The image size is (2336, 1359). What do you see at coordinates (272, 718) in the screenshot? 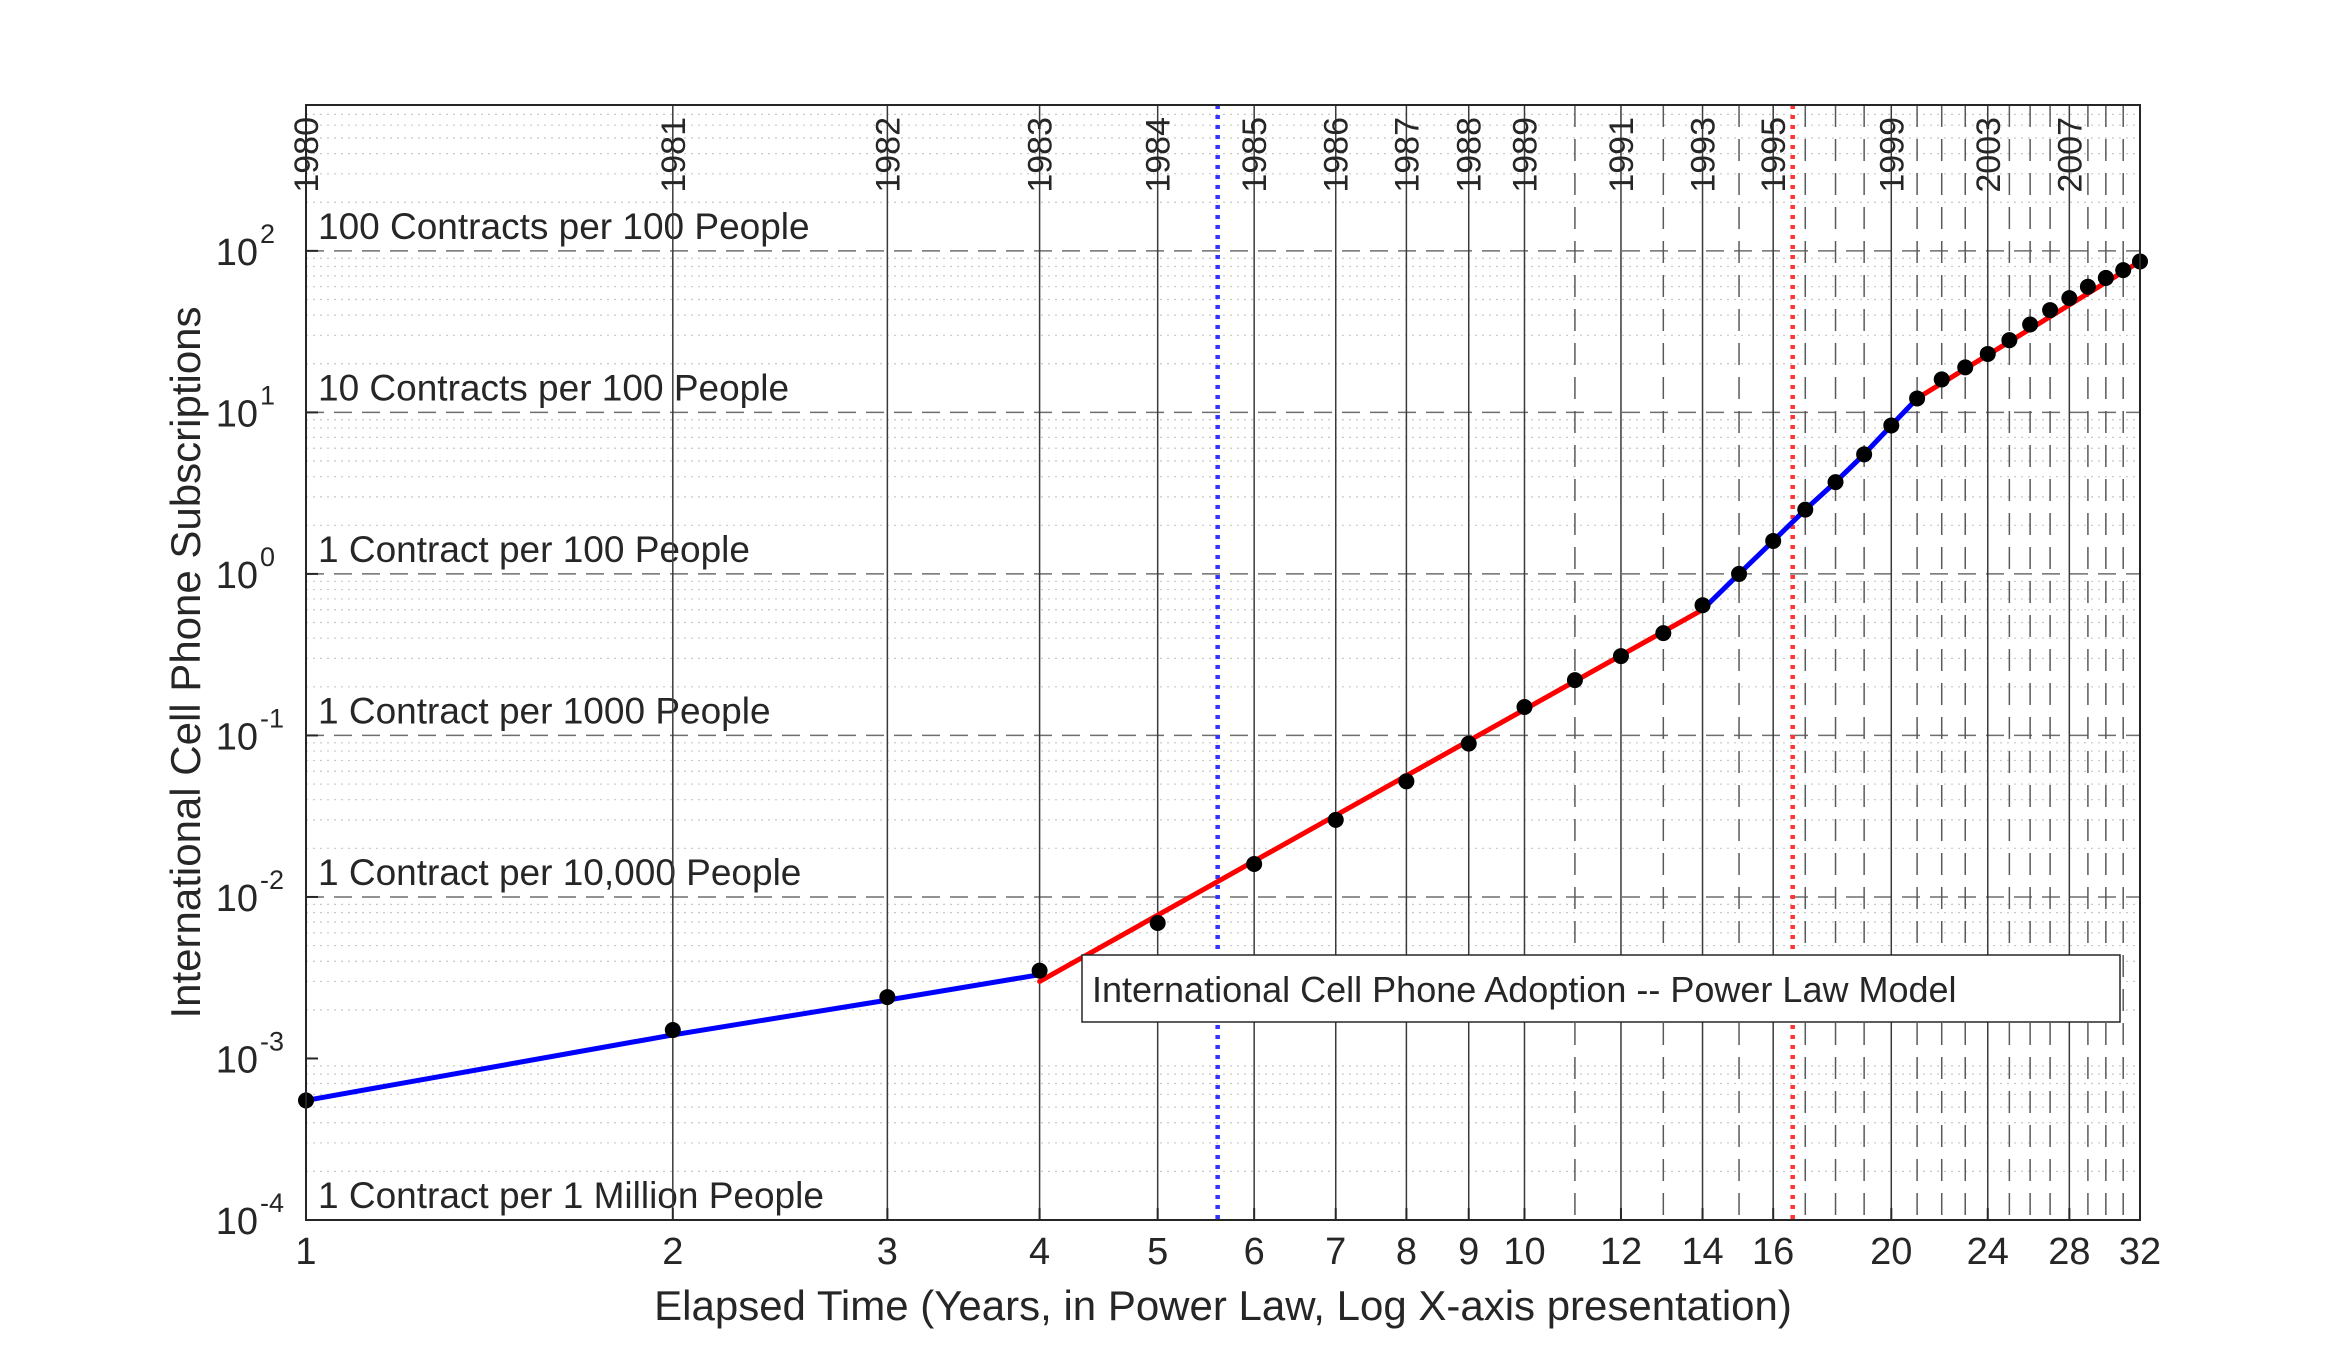
I see `y-tick-exponent: -1` at bounding box center [272, 718].